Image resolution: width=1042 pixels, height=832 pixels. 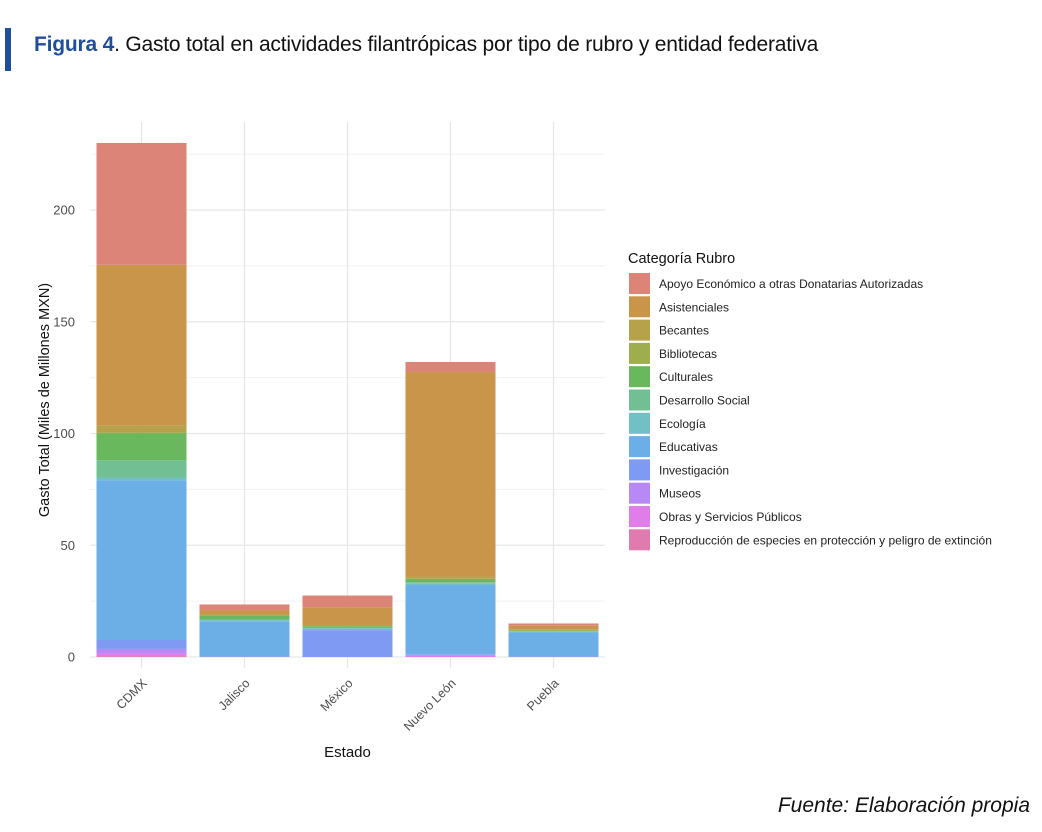 What do you see at coordinates (688, 354) in the screenshot?
I see `legend-label: Bibliotecas` at bounding box center [688, 354].